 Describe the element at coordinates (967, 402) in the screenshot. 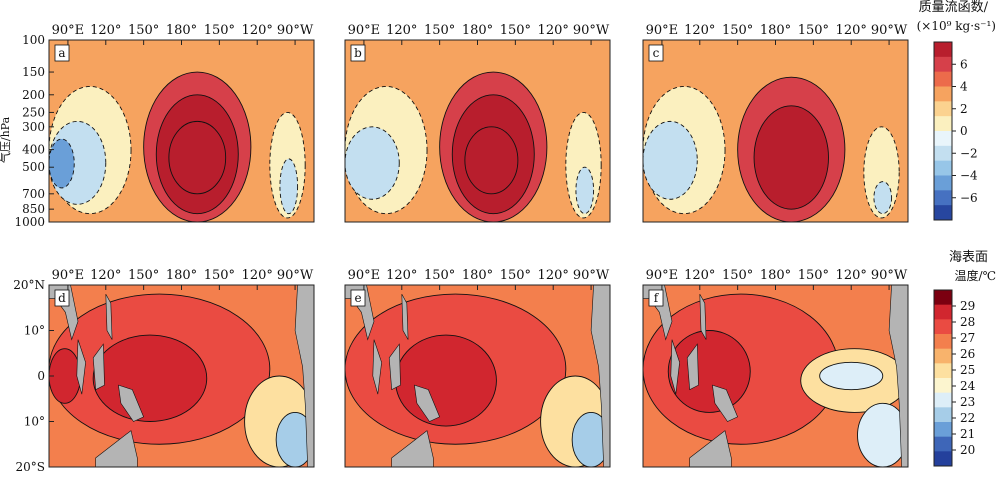

I see `colorbar-tick-label: 23` at that location.